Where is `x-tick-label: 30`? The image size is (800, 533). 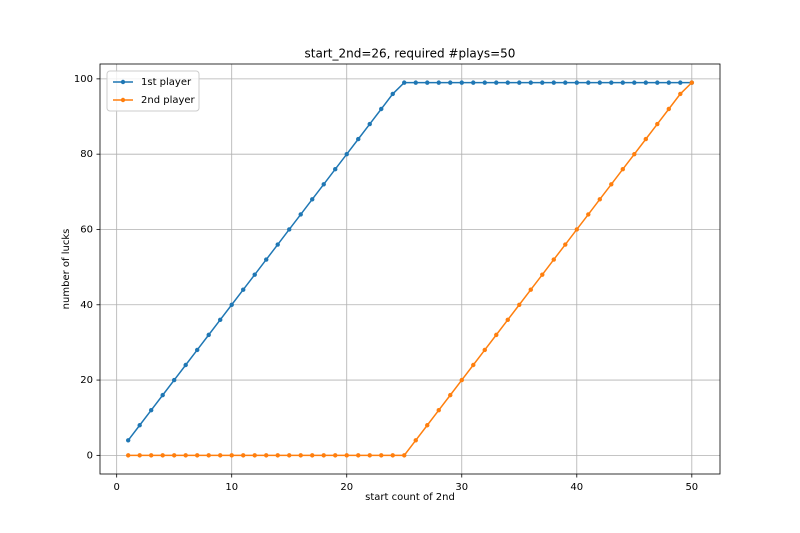 x-tick-label: 30 is located at coordinates (461, 487).